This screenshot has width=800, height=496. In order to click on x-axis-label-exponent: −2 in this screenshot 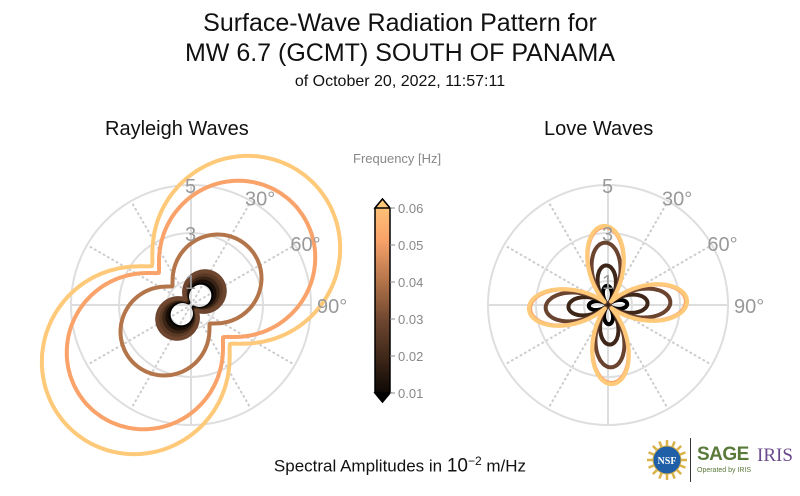, I will do `click(474, 461)`.